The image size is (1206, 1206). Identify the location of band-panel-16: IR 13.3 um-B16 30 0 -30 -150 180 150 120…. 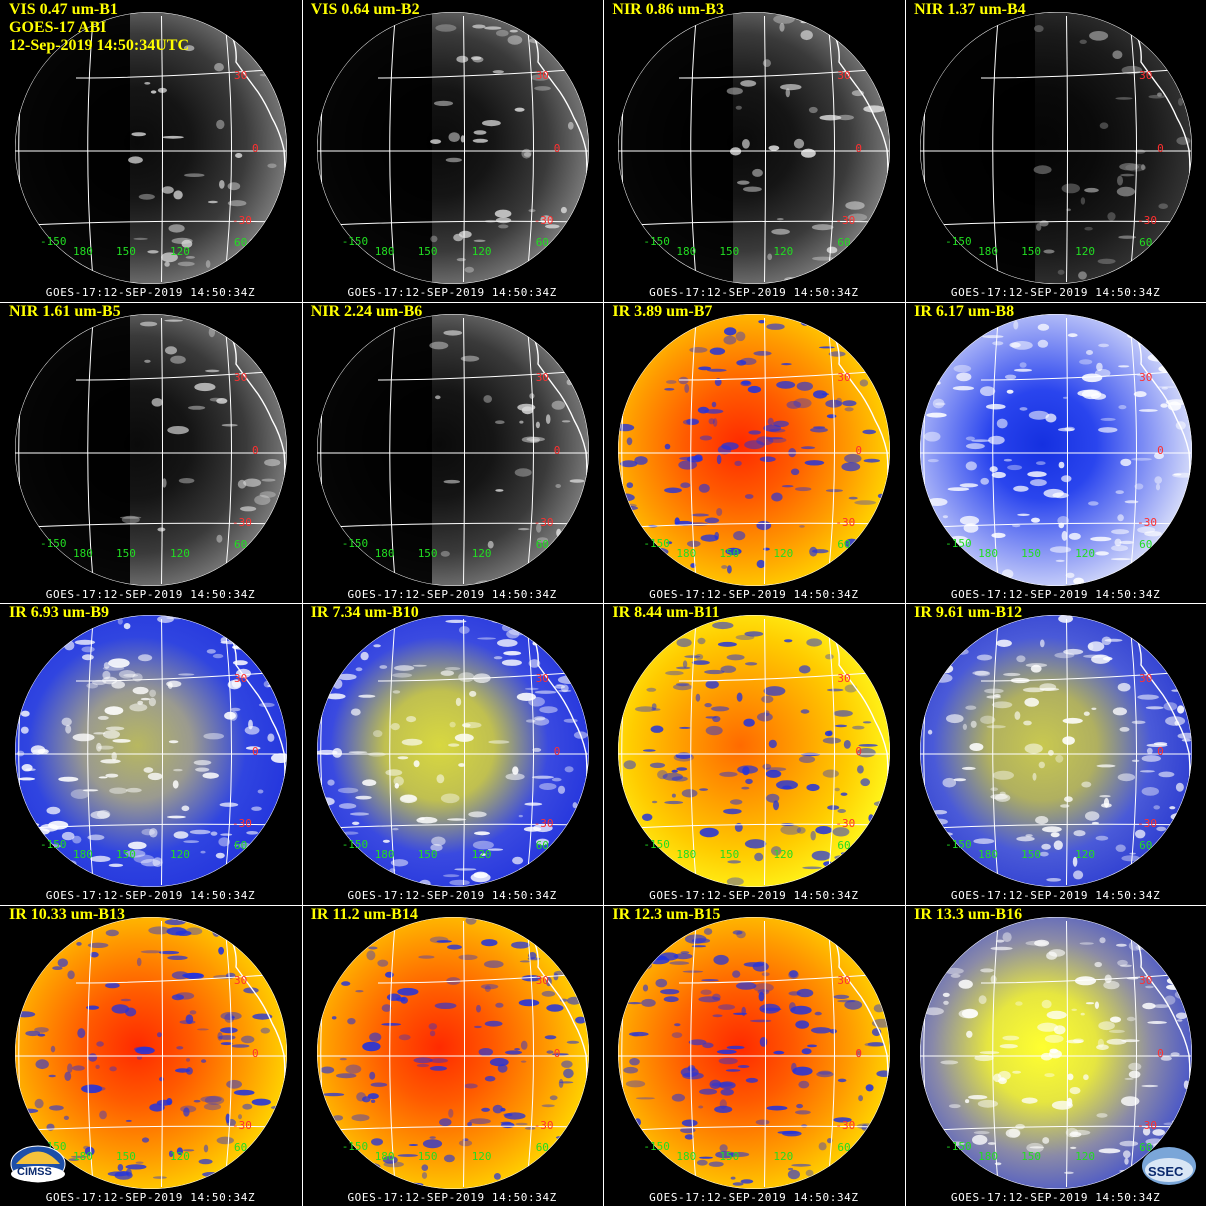
(1055, 1055).